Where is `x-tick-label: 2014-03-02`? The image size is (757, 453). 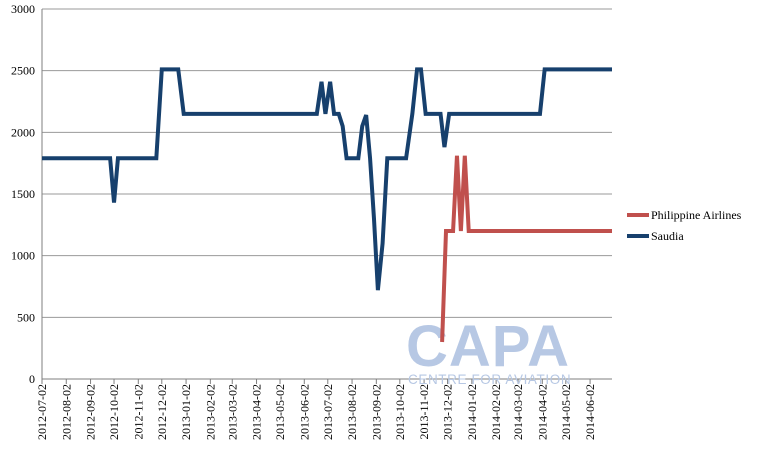 x-tick-label: 2014-03-02 is located at coordinates (518, 412).